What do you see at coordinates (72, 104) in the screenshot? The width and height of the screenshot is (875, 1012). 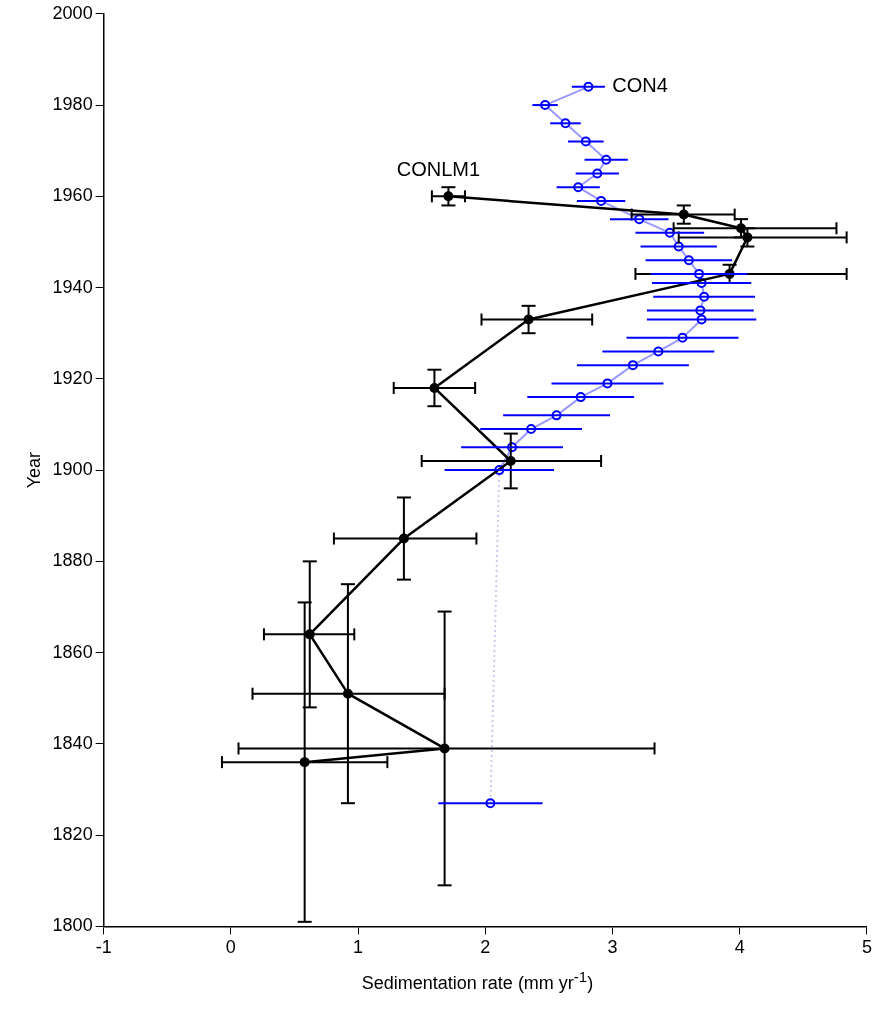 I see `y-tick-label: 1980` at bounding box center [72, 104].